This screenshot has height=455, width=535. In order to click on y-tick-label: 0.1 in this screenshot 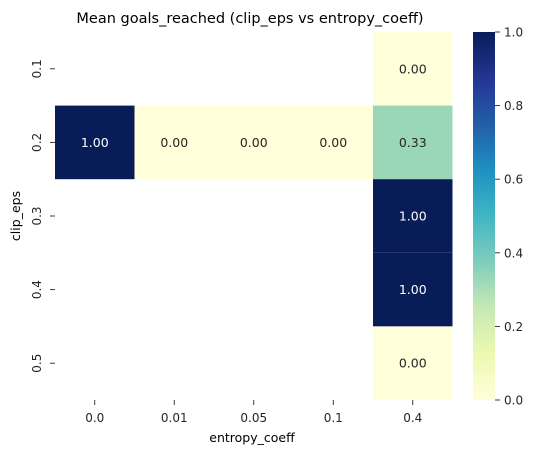, I will do `click(37, 68)`.